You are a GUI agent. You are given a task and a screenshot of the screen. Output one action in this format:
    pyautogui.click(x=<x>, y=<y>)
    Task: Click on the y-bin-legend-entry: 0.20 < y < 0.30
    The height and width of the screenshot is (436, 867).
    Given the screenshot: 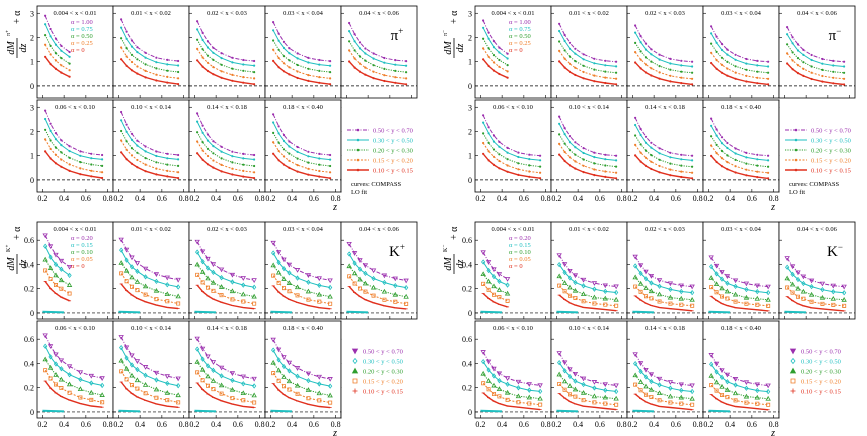 What is the action you would take?
    pyautogui.click(x=383, y=372)
    